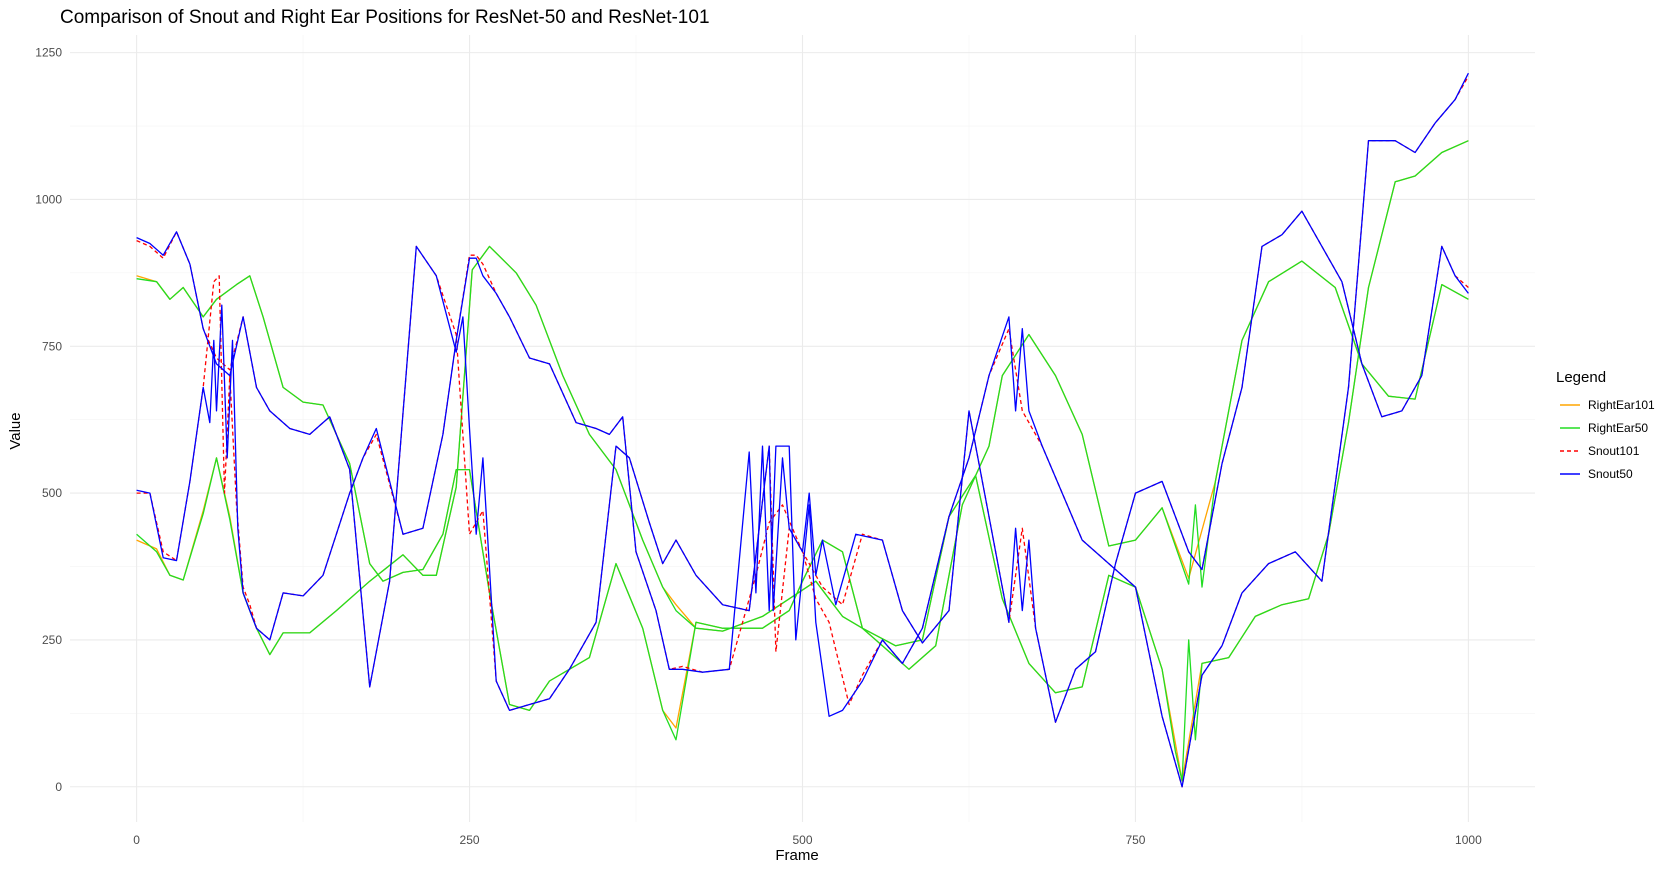 The width and height of the screenshot is (1663, 870). What do you see at coordinates (796, 855) in the screenshot?
I see `x-axis-title: Frame` at bounding box center [796, 855].